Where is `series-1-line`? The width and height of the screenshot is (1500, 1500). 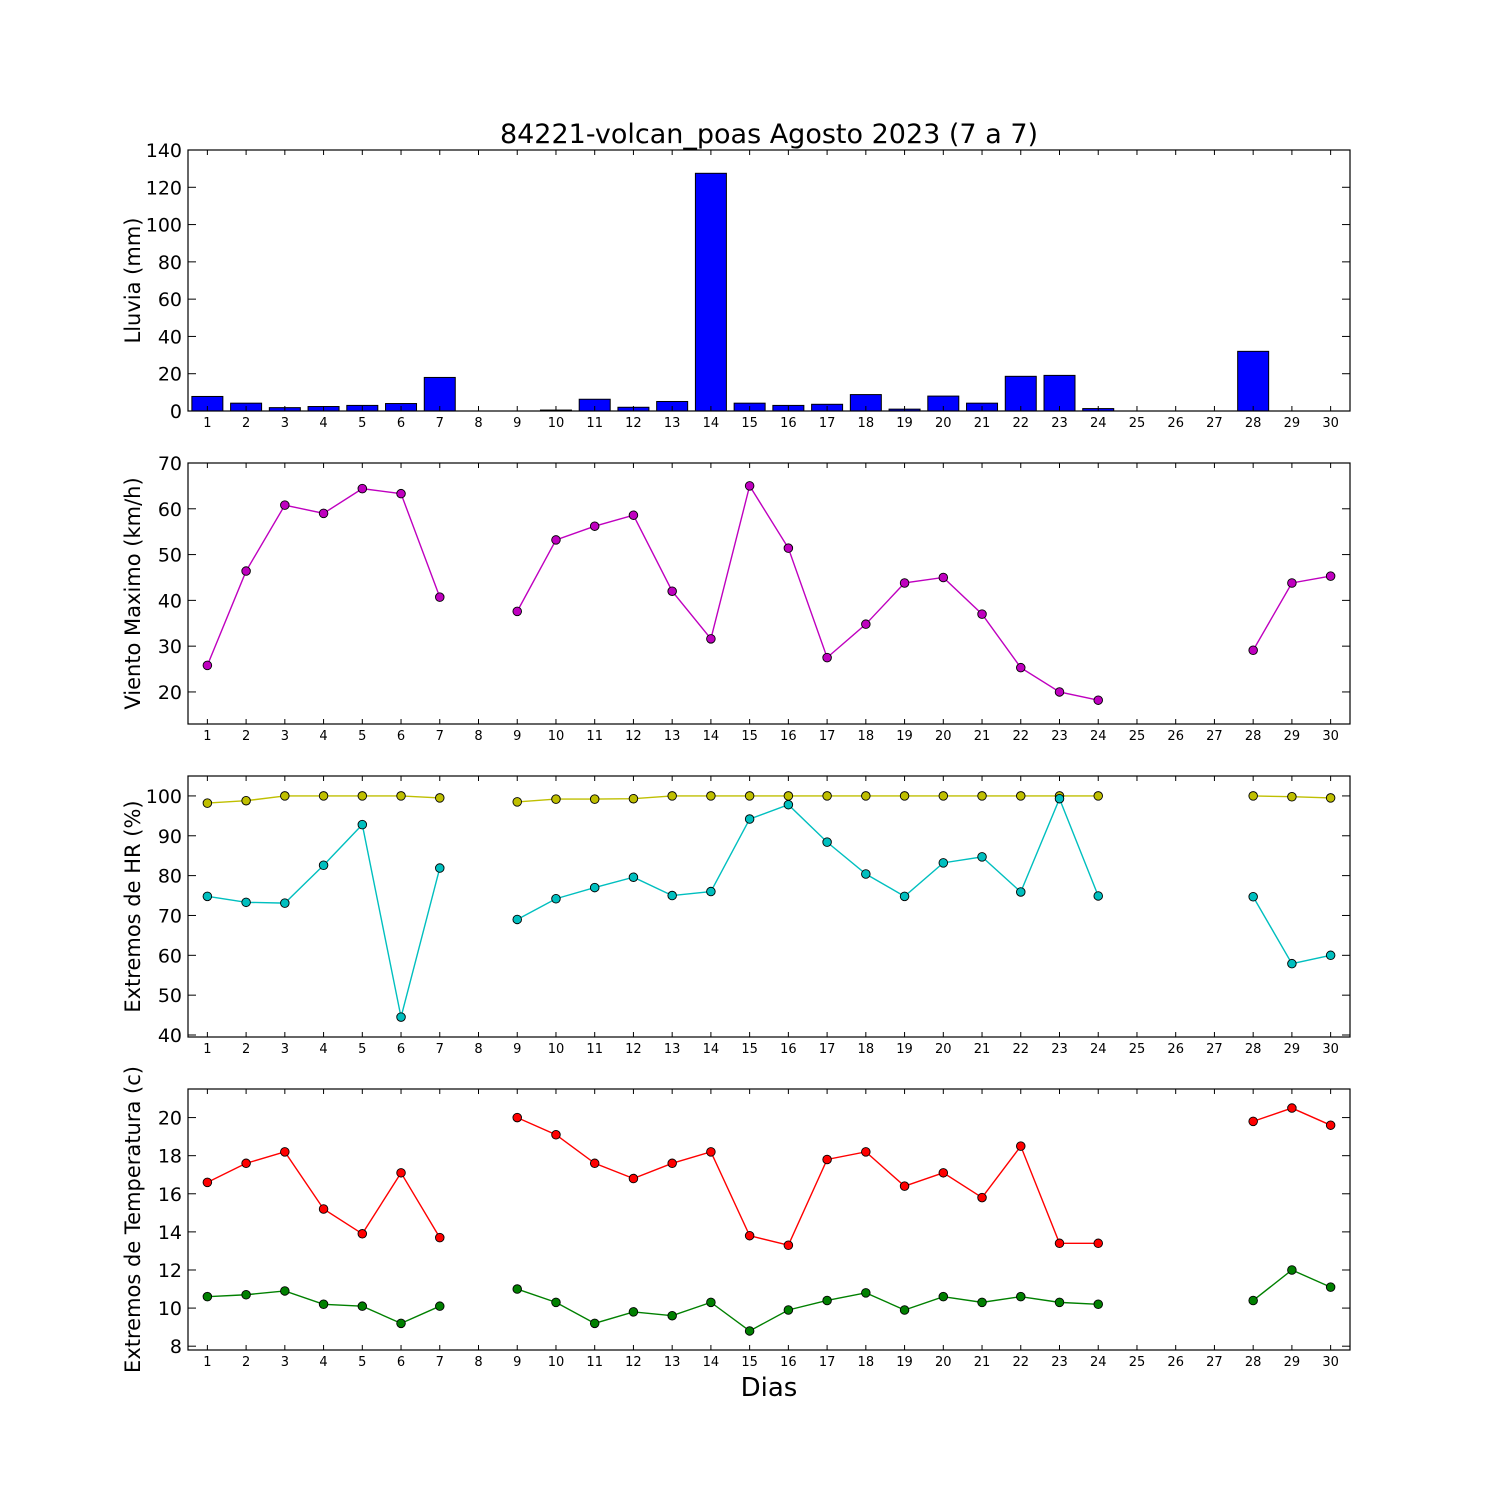 series-1-line is located at coordinates (807, 592).